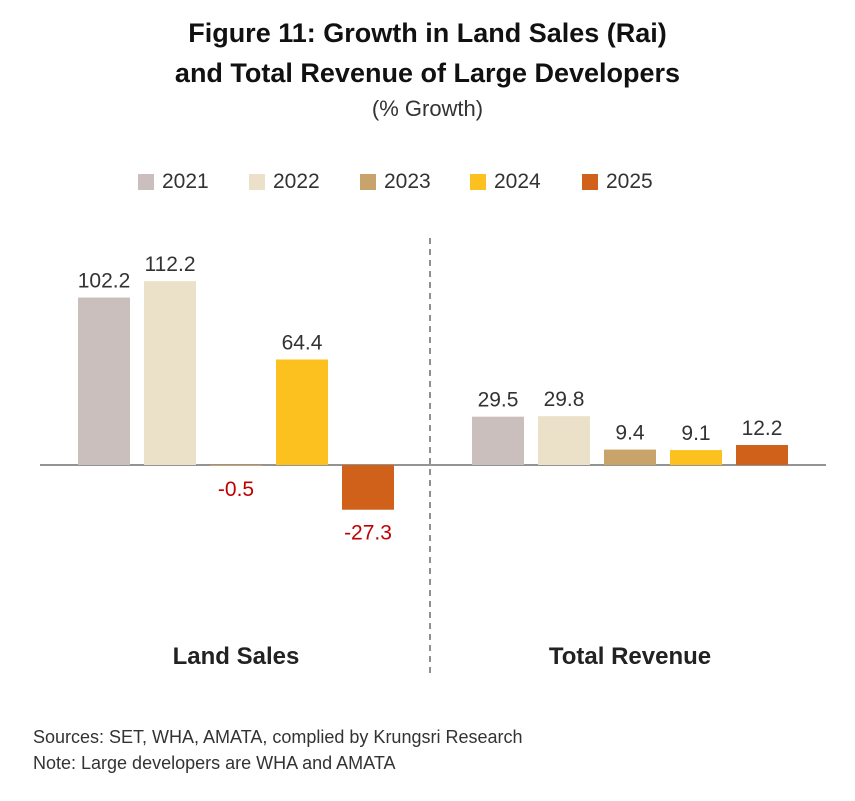 Image resolution: width=855 pixels, height=801 pixels. Describe the element at coordinates (368, 487) in the screenshot. I see `bar-land-sales-2025` at that location.